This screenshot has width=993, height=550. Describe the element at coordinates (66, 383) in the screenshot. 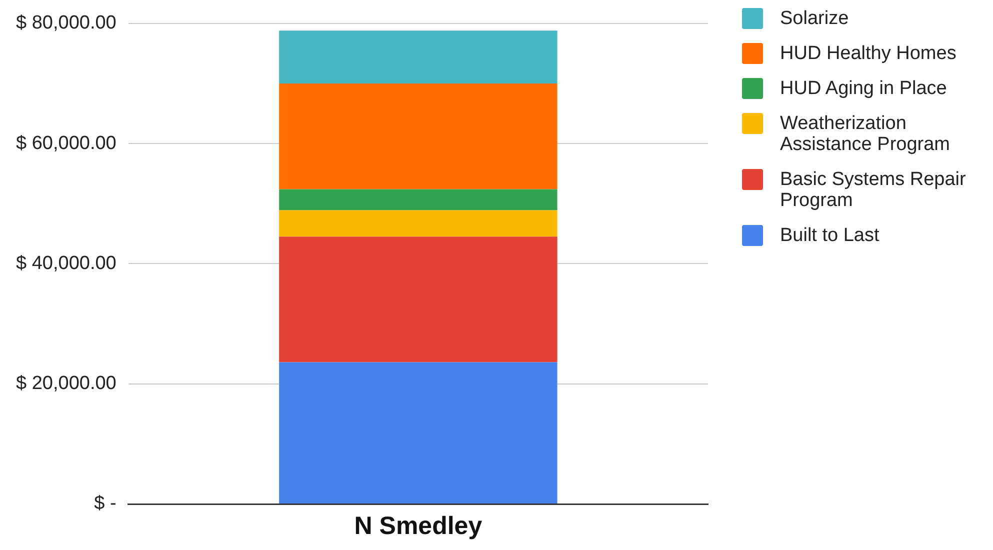

I see `y-tick-label: $ 20,000.00` at that location.